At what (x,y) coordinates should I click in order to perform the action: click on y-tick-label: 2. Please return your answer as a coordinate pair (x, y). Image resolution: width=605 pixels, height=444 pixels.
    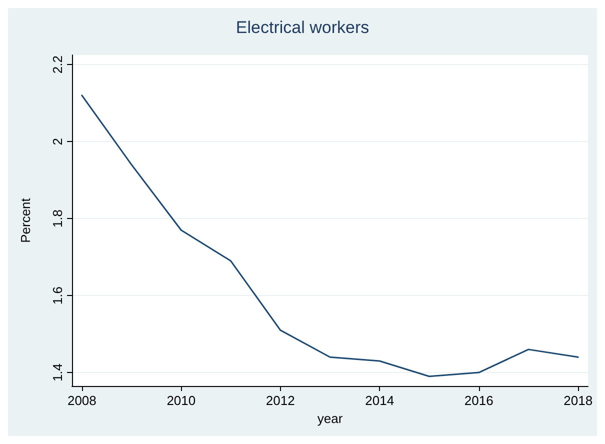
    Looking at the image, I should click on (57, 142).